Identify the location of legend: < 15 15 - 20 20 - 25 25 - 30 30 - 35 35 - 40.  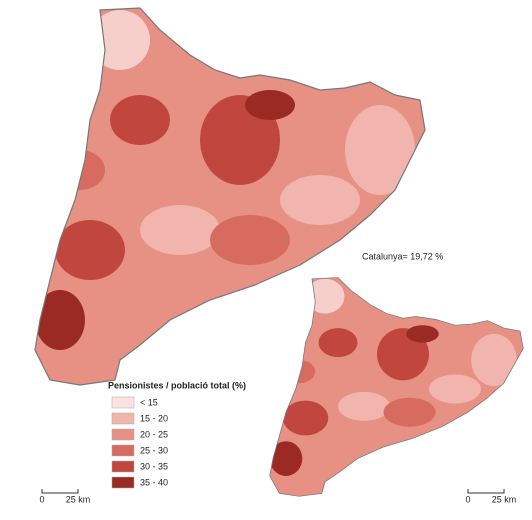
(139, 442).